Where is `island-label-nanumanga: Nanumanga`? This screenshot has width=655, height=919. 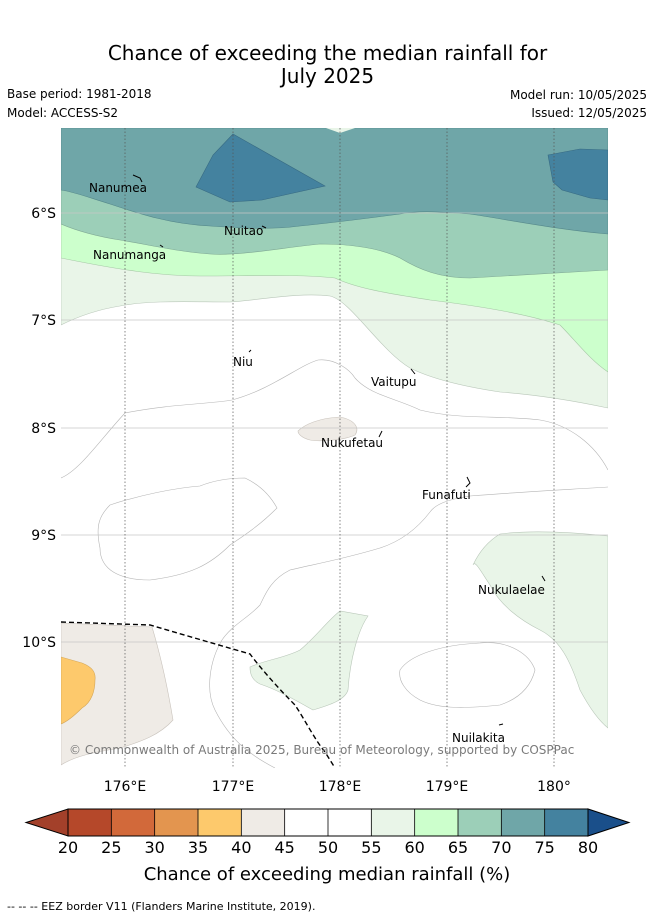 island-label-nanumanga: Nanumanga is located at coordinates (129, 255).